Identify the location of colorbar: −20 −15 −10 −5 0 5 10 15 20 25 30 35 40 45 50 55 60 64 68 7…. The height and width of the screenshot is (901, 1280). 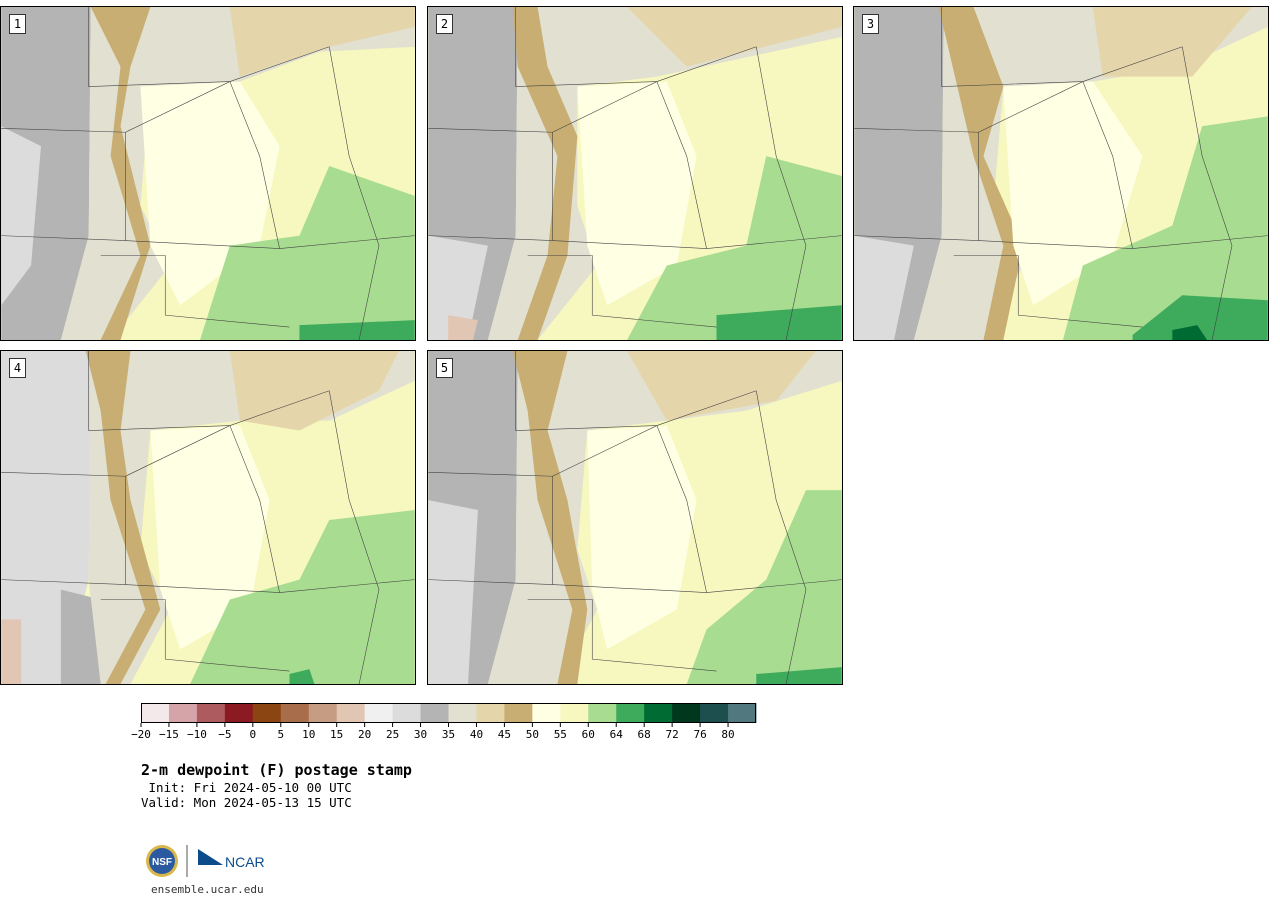
(444, 722).